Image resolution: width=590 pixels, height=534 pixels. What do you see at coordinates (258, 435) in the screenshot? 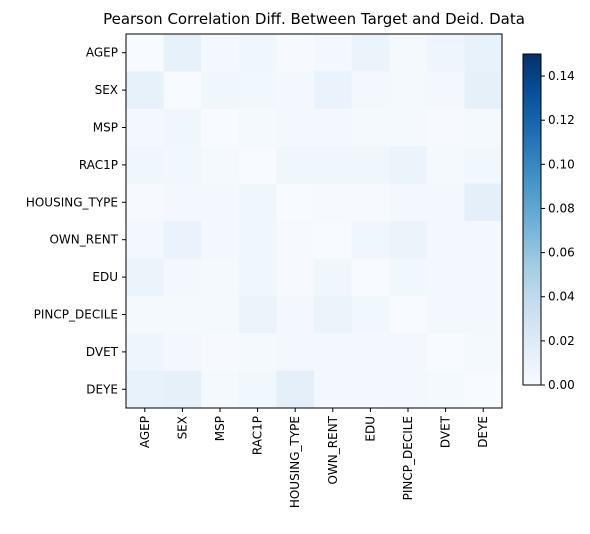
I see `col-label-rac1p: RAC1P` at bounding box center [258, 435].